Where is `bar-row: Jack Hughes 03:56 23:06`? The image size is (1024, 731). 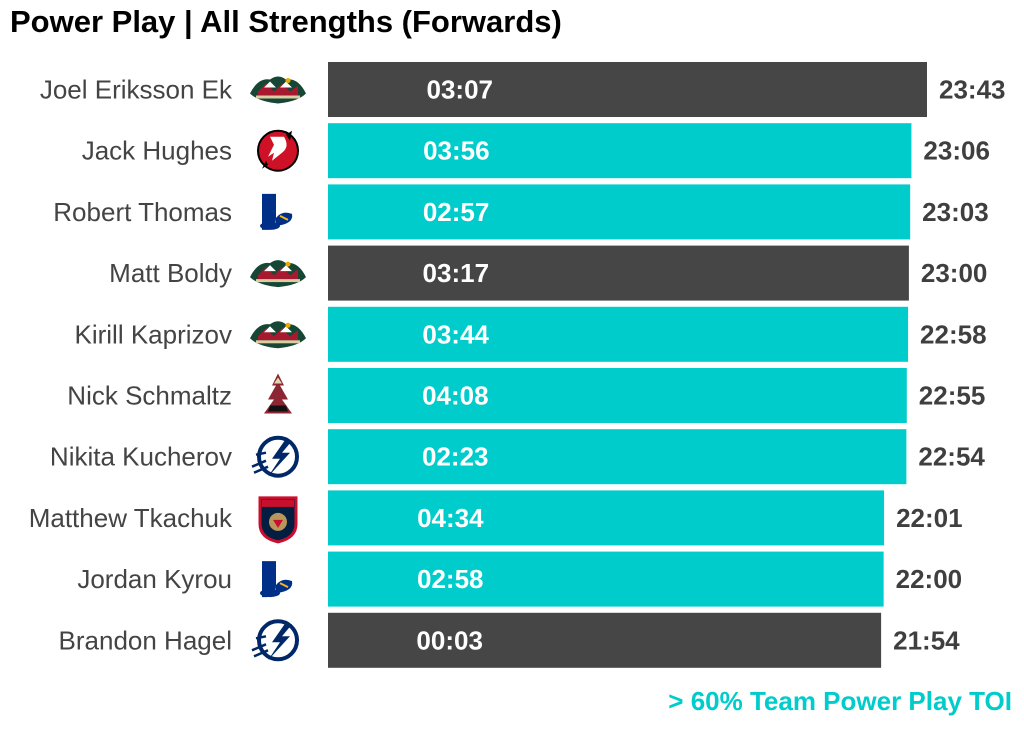 bar-row: Jack Hughes 03:56 23:06 is located at coordinates (536, 151).